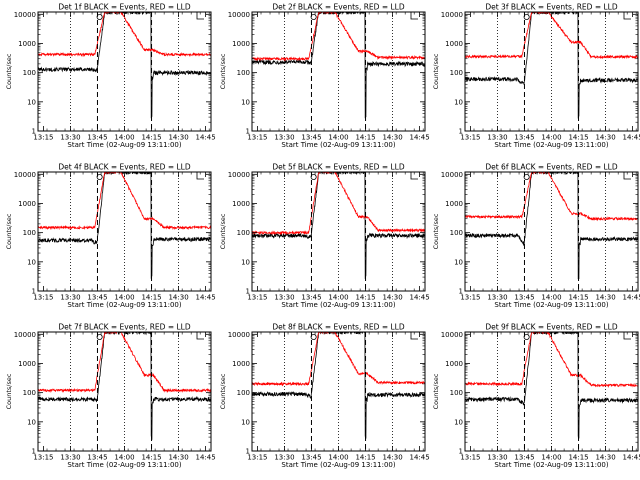 The width and height of the screenshot is (640, 480). Describe the element at coordinates (338, 327) in the screenshot. I see `panel-title: Det 8f BLACK = Events, RED = LLD` at that location.